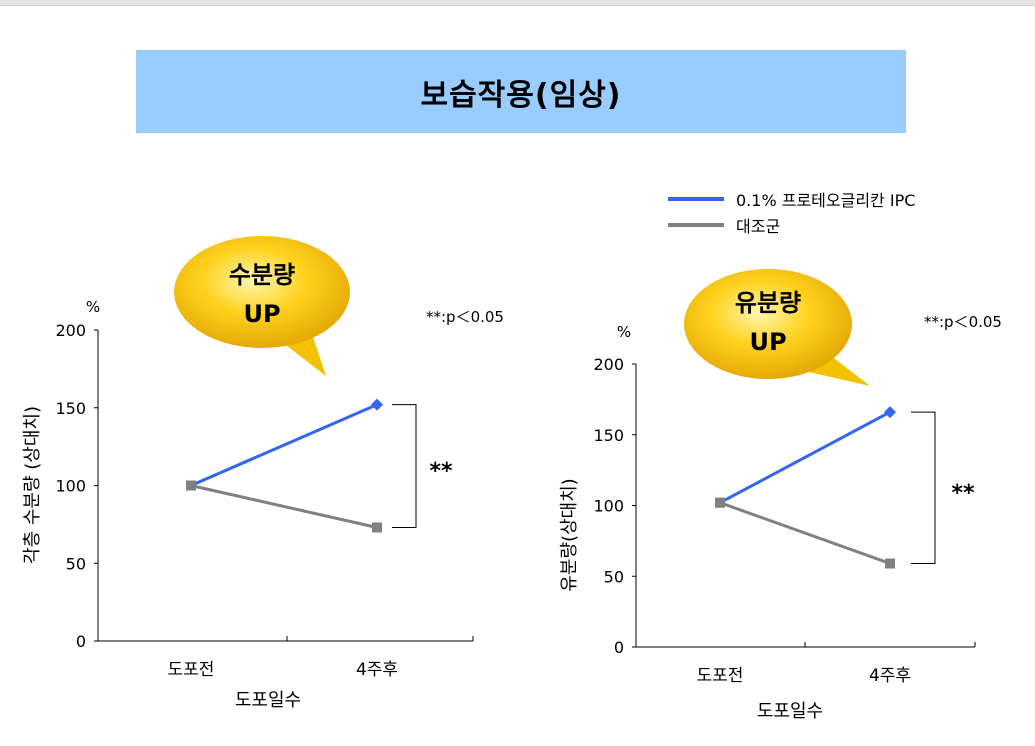 The width and height of the screenshot is (1035, 746). I want to click on bubble-text-line1: 유분량, so click(768, 303).